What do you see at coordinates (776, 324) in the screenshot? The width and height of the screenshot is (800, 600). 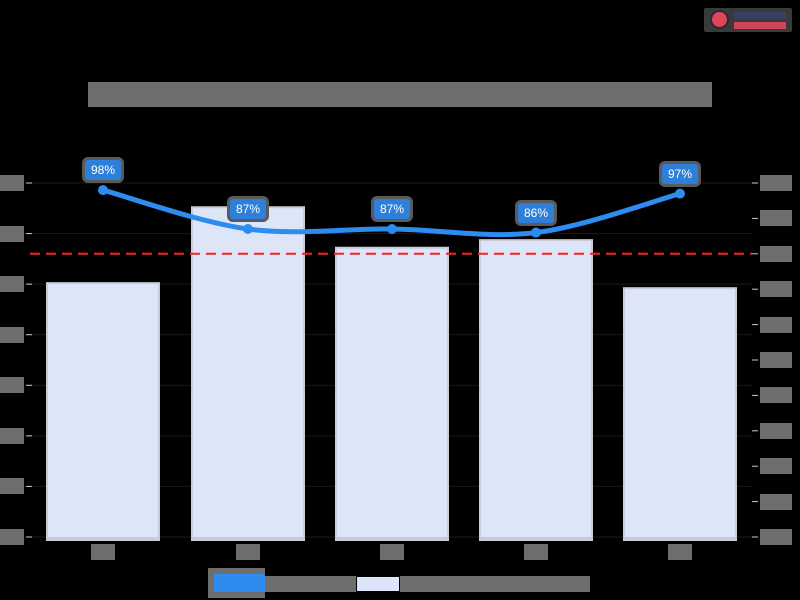 I see `right-axis-label: 60%` at bounding box center [776, 324].